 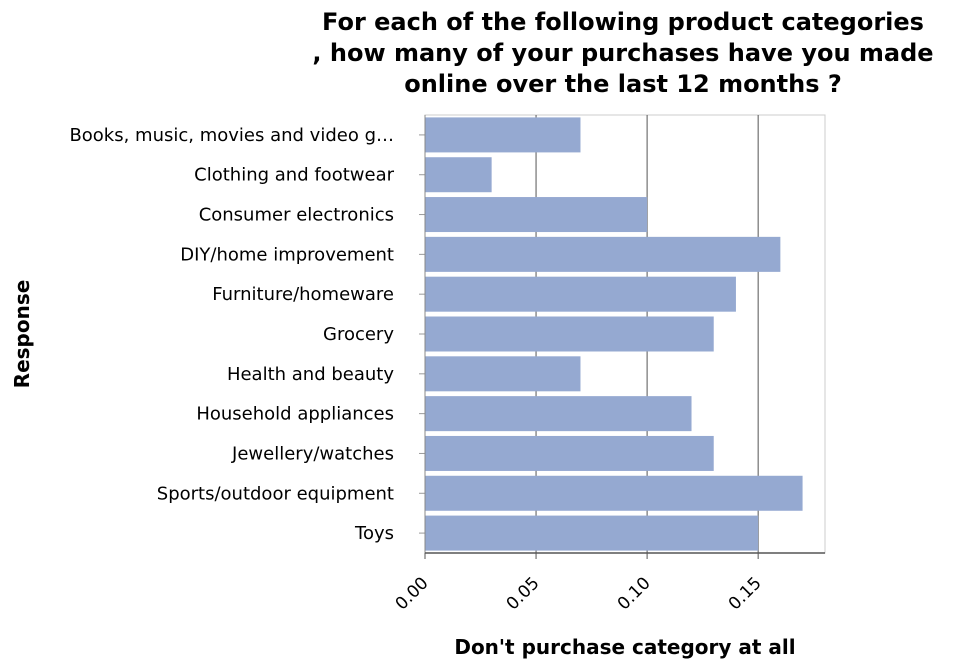 What do you see at coordinates (295, 414) in the screenshot?
I see `category-label: Household appliances` at bounding box center [295, 414].